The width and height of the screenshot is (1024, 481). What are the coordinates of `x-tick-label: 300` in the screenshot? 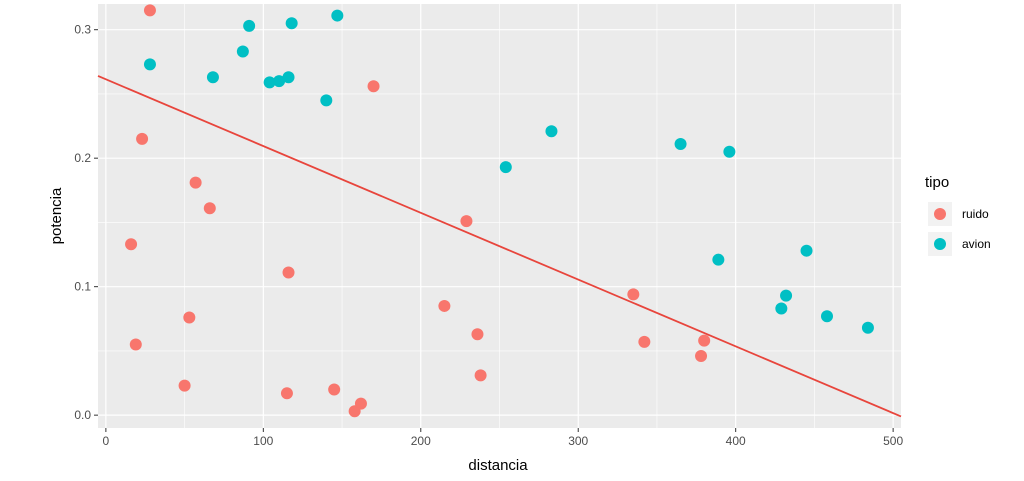 It's located at (578, 441).